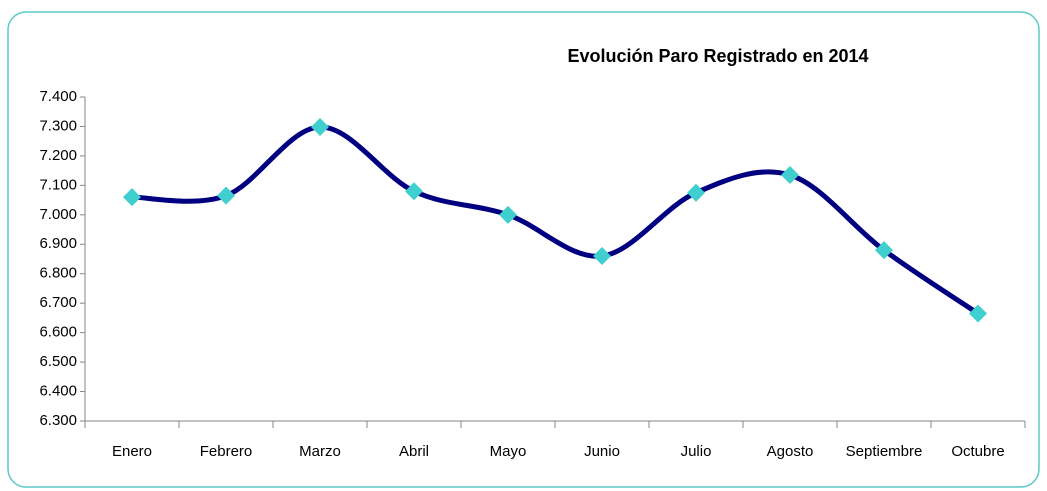 This screenshot has width=1047, height=491. What do you see at coordinates (226, 451) in the screenshot?
I see `x-tick-label: Febrero` at bounding box center [226, 451].